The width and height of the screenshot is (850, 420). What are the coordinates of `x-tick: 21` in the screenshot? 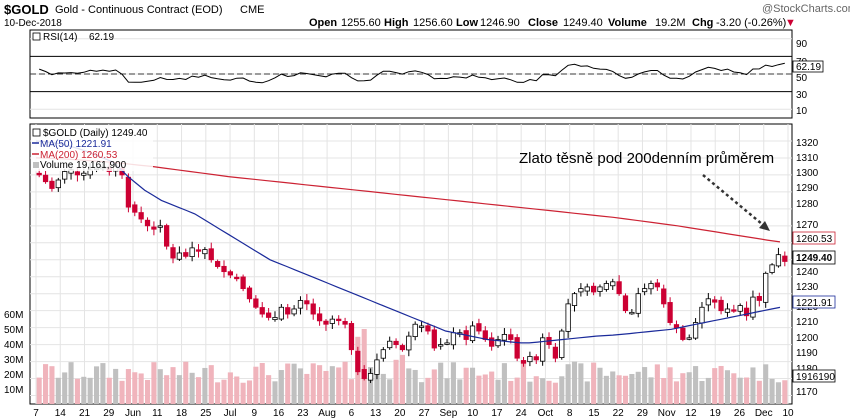 It's located at (85, 413).